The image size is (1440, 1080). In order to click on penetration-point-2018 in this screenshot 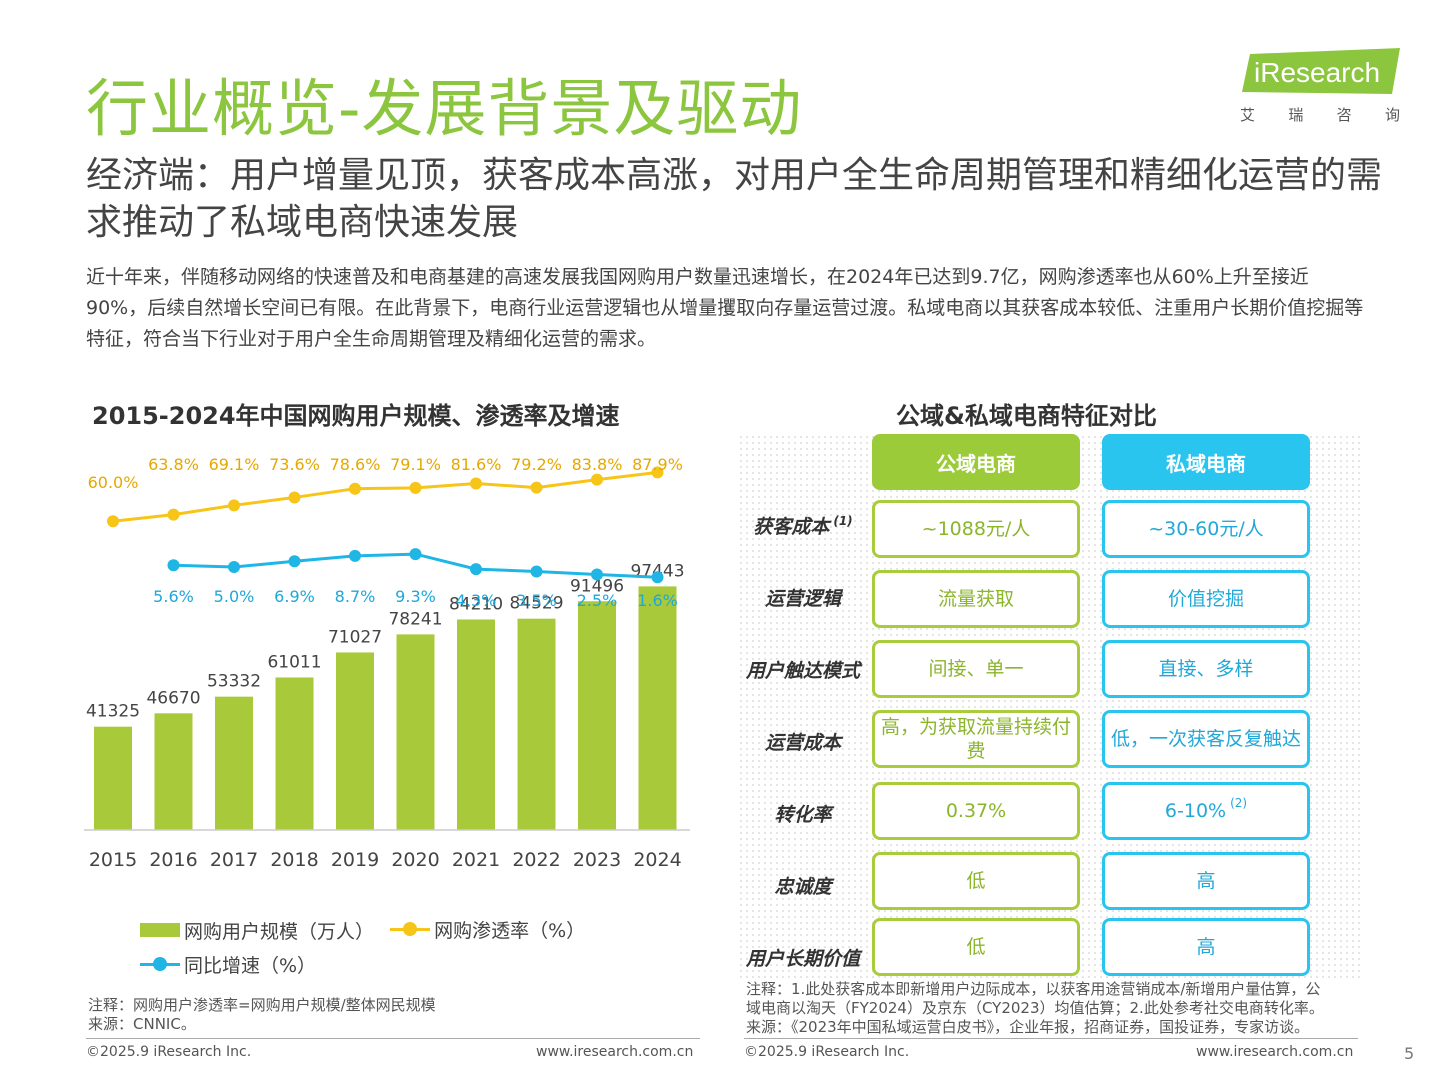, I will do `click(294, 497)`.